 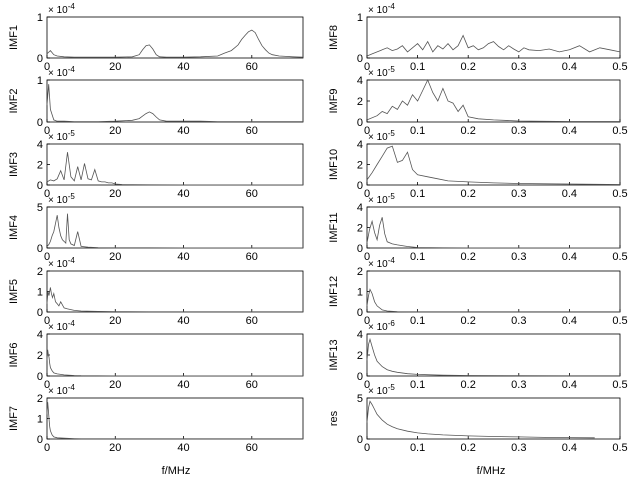 I want to click on panel-imf11: IMF11 × 10-5 0 2 4 0 0.1 0.2 0.3 0.4 0.5, so click(x=478, y=227).